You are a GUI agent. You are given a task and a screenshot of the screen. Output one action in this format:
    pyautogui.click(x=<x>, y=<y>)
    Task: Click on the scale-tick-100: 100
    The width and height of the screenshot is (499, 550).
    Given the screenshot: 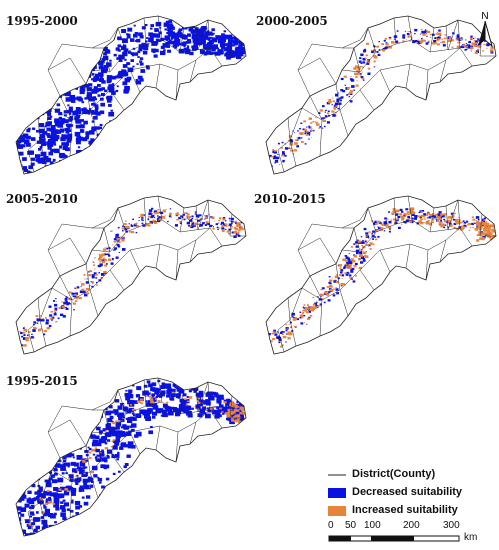 What is the action you would take?
    pyautogui.click(x=372, y=525)
    